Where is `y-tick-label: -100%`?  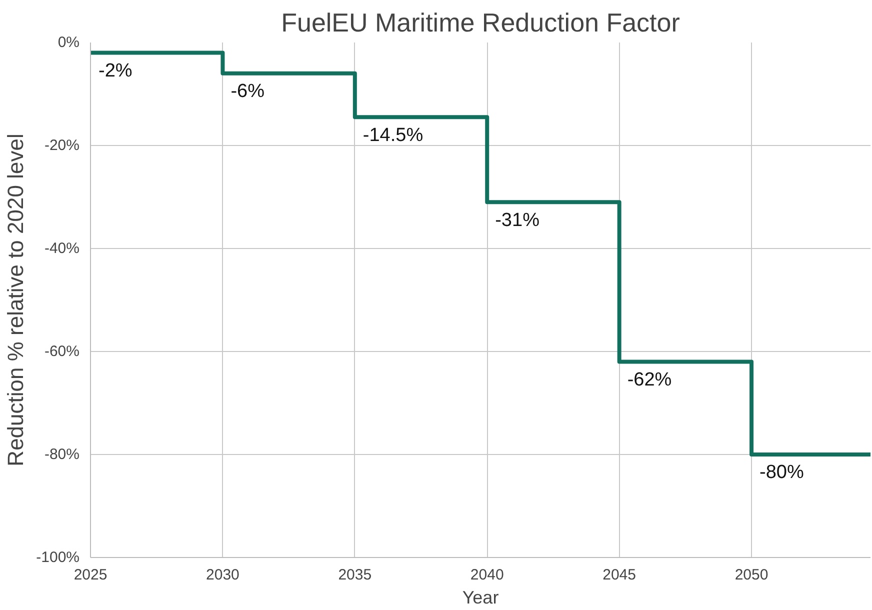
y-tick-label: -100% is located at coordinates (58, 557).